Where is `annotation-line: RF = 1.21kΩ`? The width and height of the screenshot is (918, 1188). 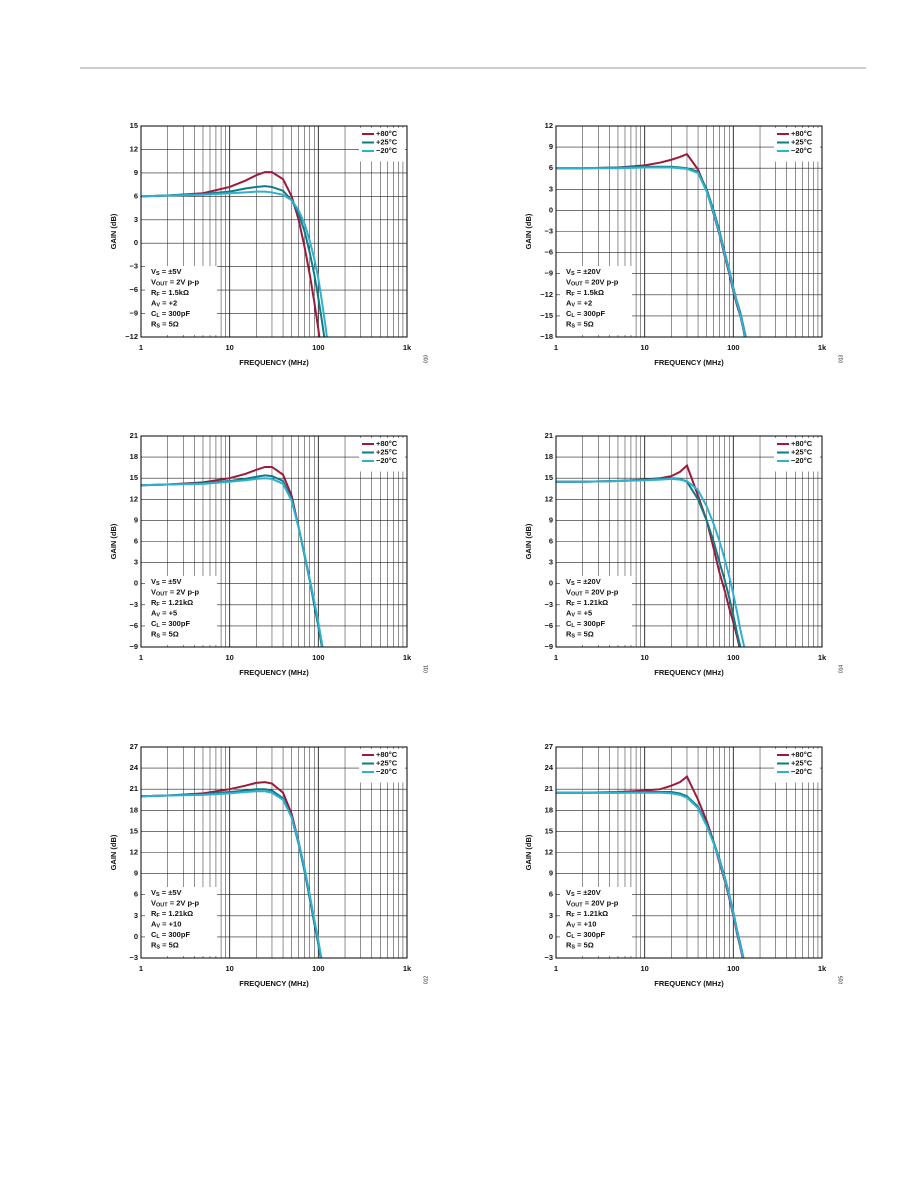 annotation-line: RF = 1.21kΩ is located at coordinates (587, 914).